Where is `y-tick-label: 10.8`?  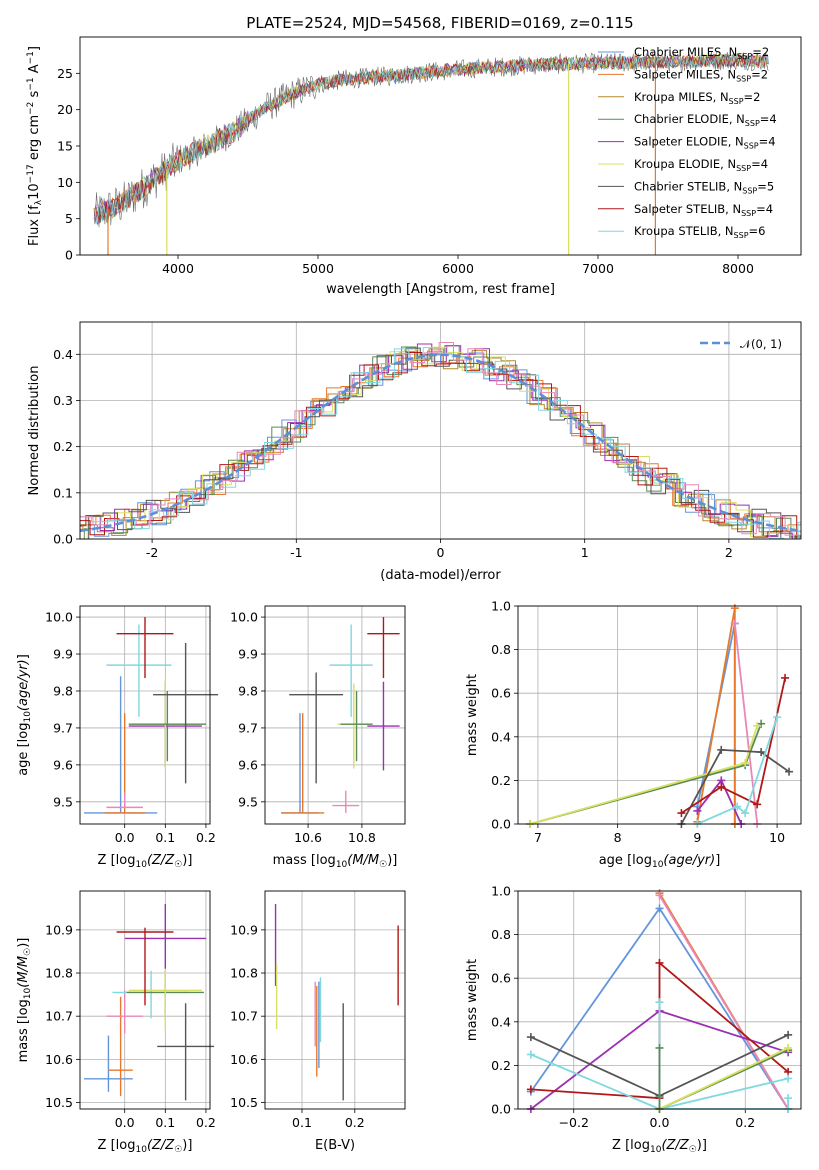
y-tick-label: 10.8 is located at coordinates (59, 973).